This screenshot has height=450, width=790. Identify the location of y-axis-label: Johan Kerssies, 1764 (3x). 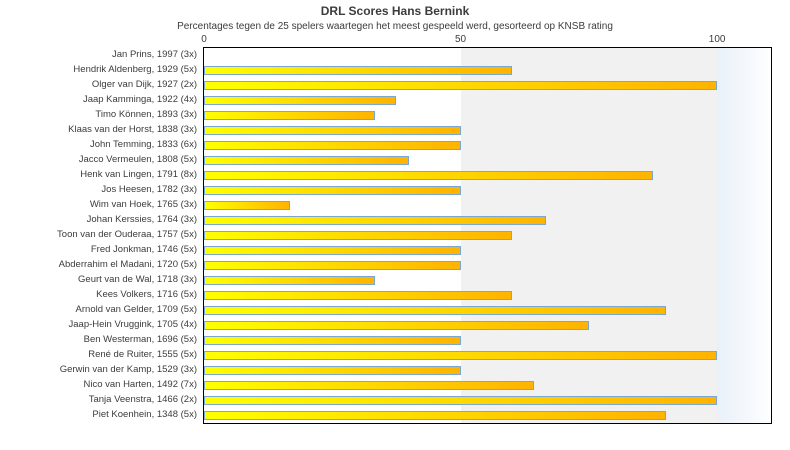
(141, 219).